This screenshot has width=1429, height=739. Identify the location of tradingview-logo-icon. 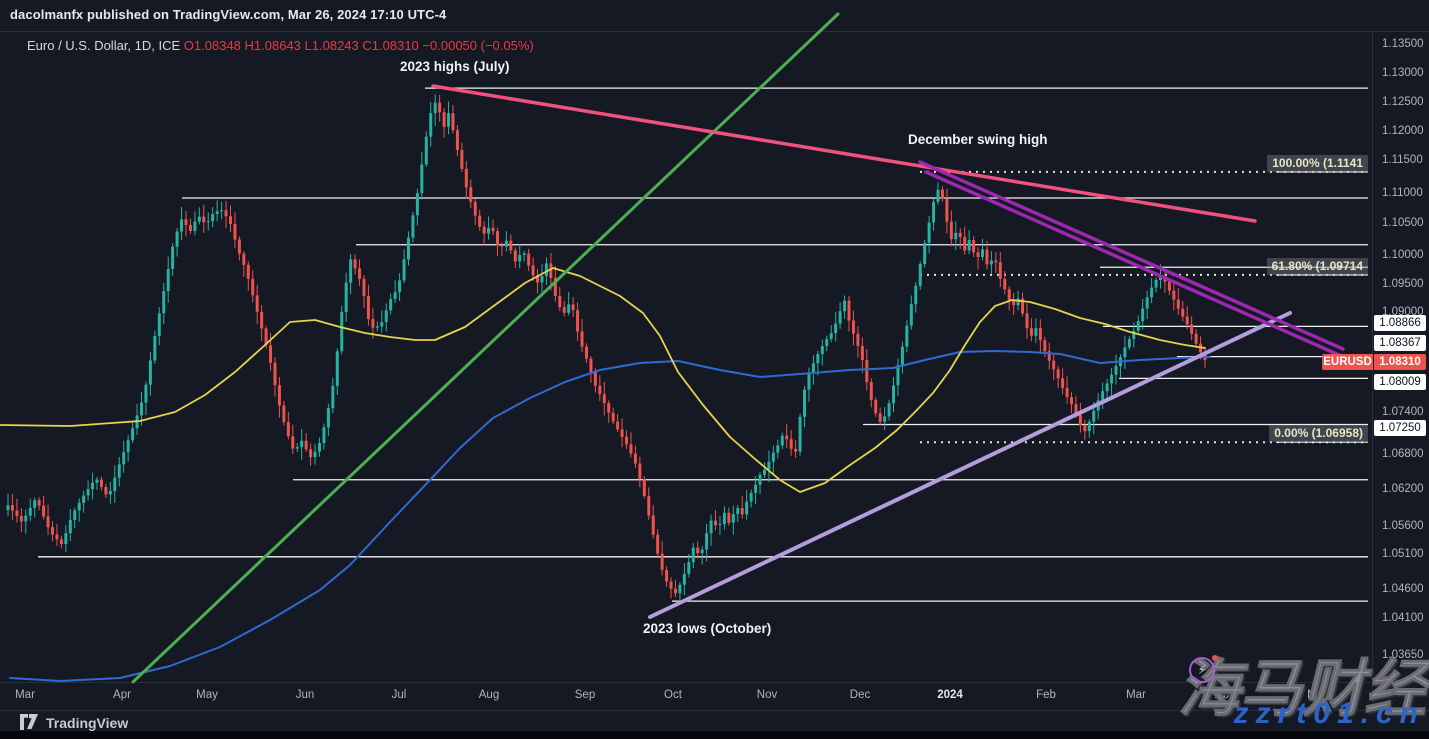
(29, 722).